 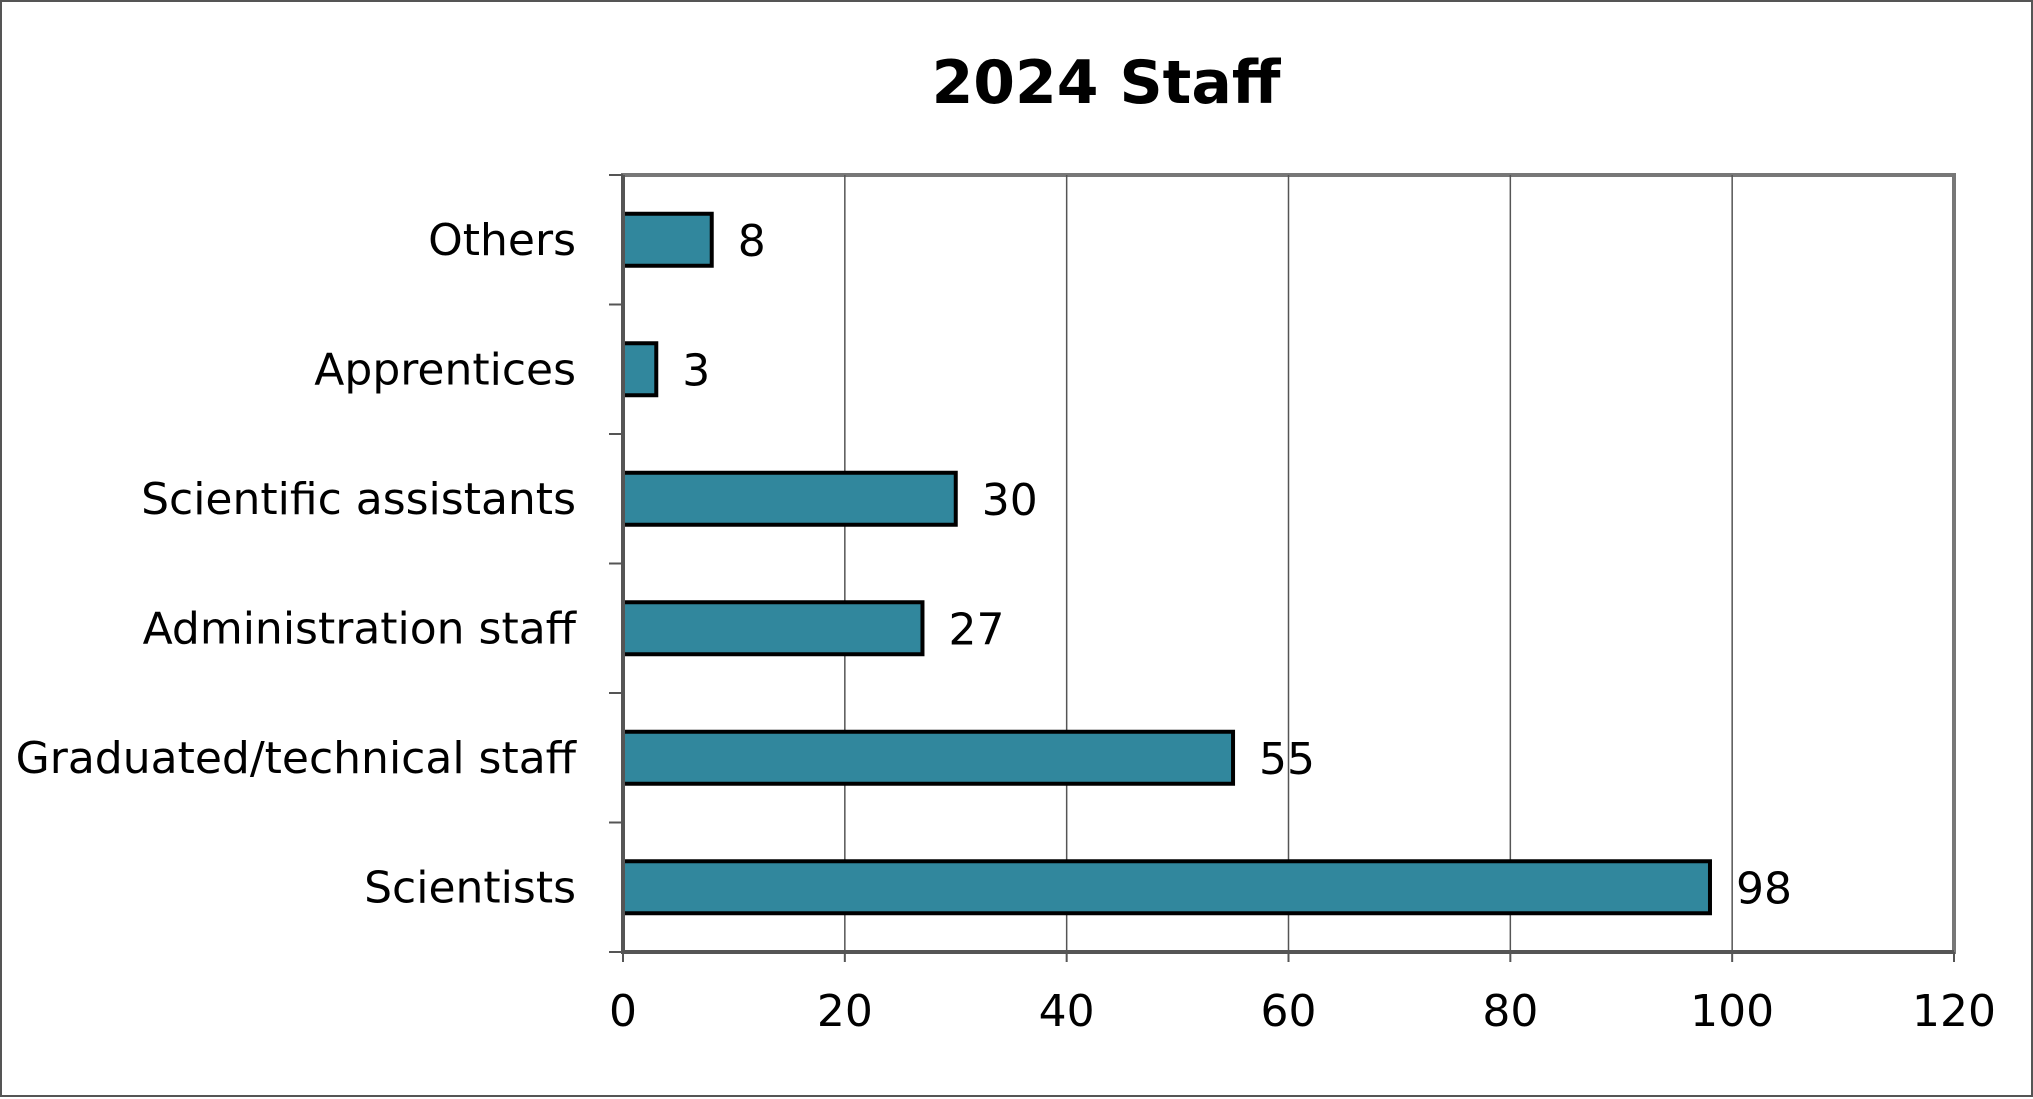 What do you see at coordinates (1764, 888) in the screenshot?
I see `data-label-scientists: 98` at bounding box center [1764, 888].